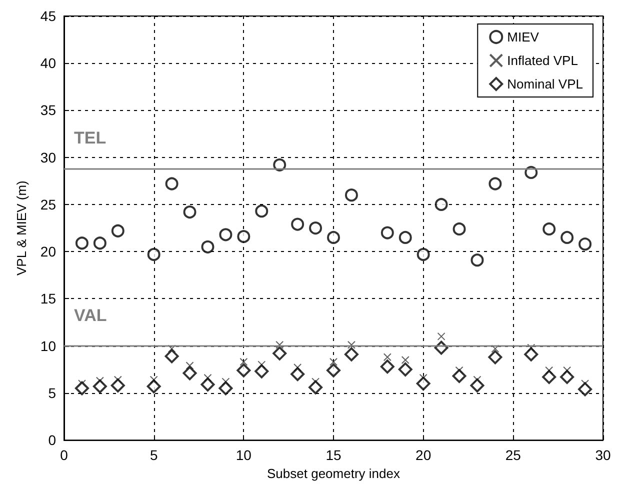 The width and height of the screenshot is (623, 485). I want to click on x-axis-title: Subset geometry index, so click(333, 473).